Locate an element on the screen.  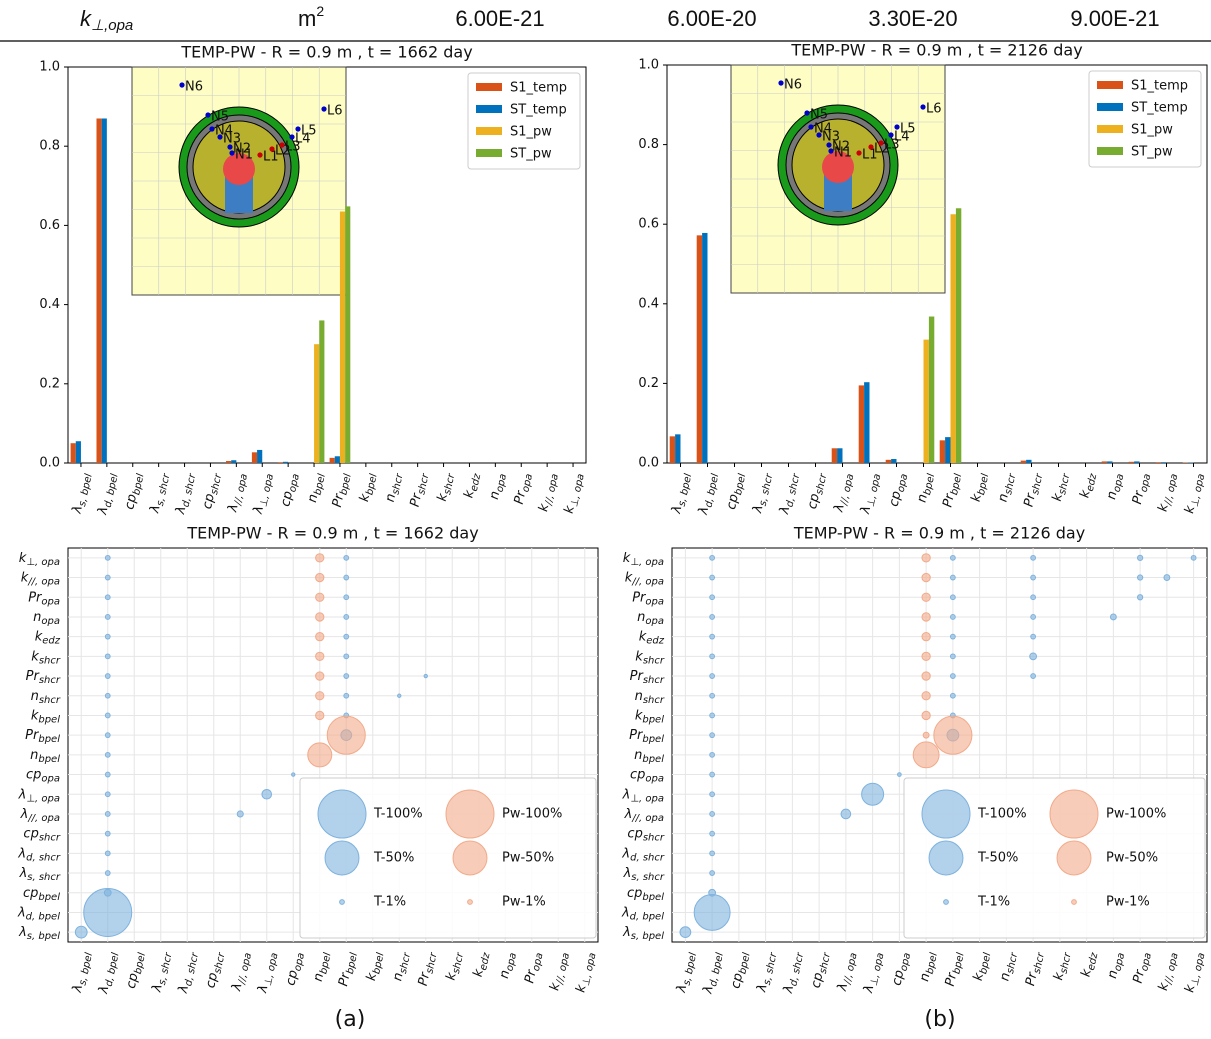
header-value: 6.00E-20 is located at coordinates (711, 18).